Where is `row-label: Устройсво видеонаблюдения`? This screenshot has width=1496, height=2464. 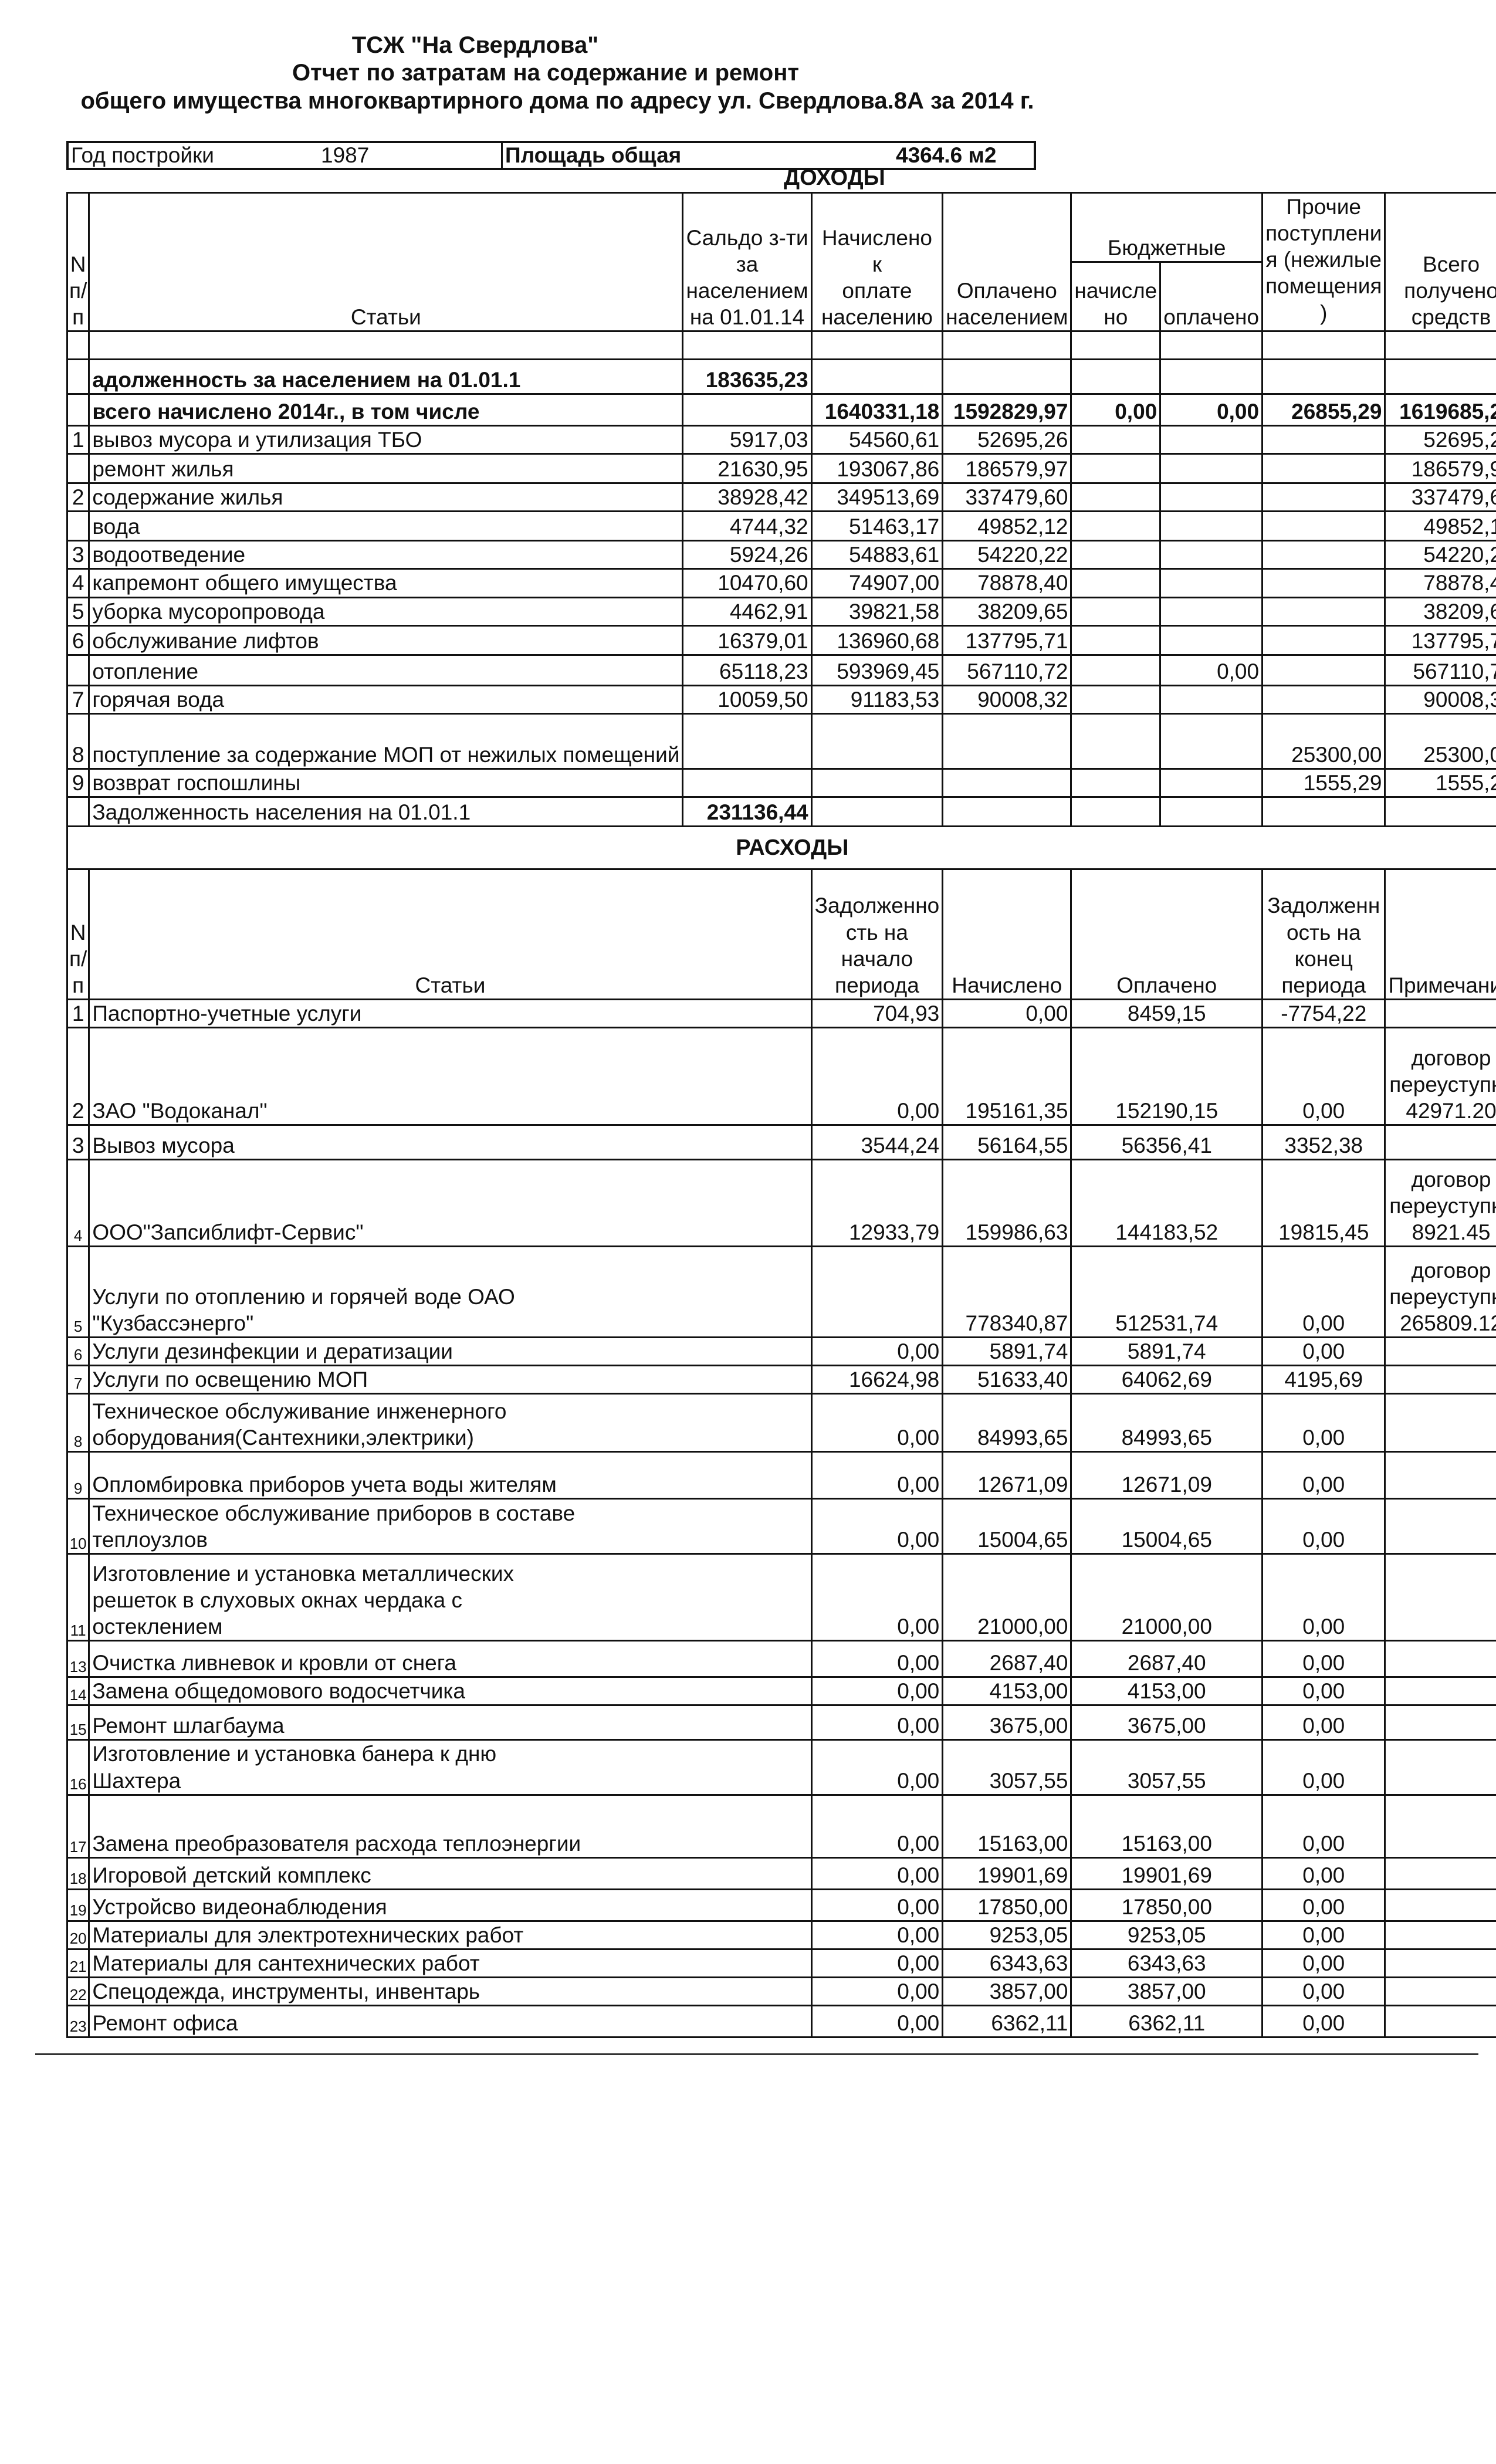 row-label: Устройсво видеонаблюдения is located at coordinates (450, 1905).